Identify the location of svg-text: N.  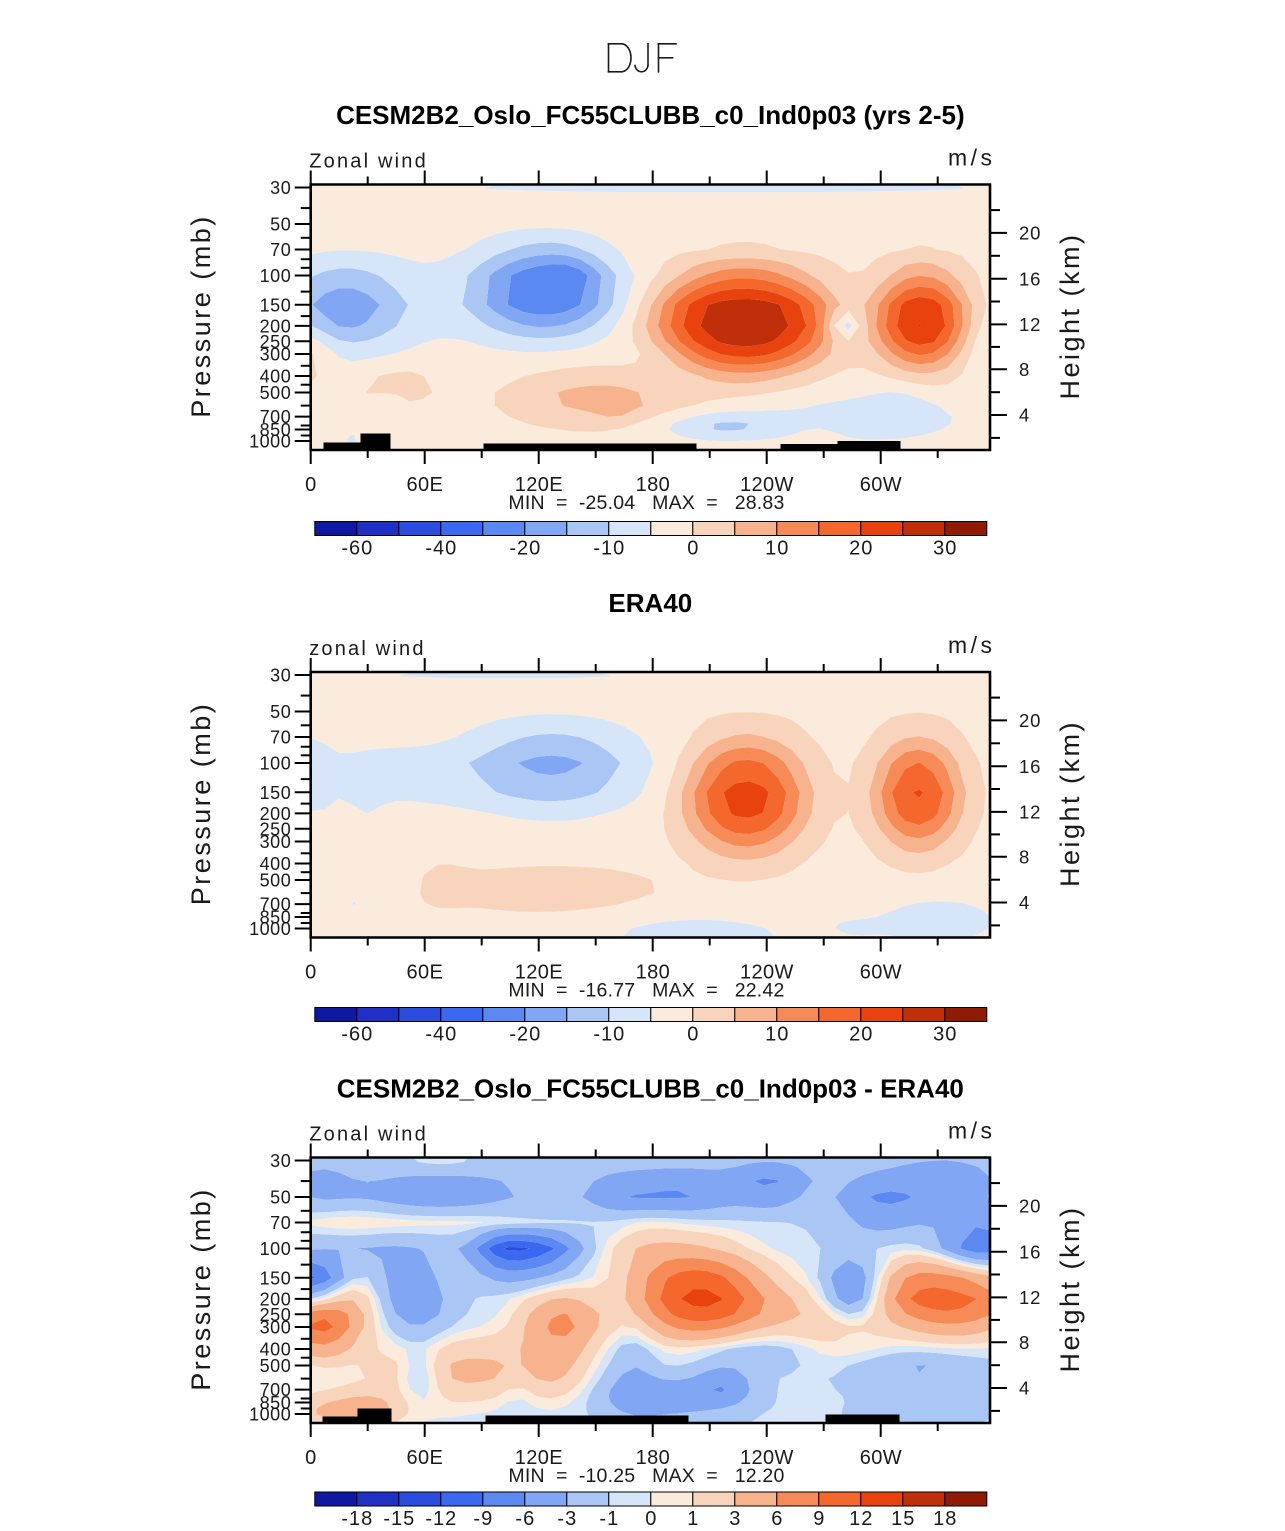
(537, 1476).